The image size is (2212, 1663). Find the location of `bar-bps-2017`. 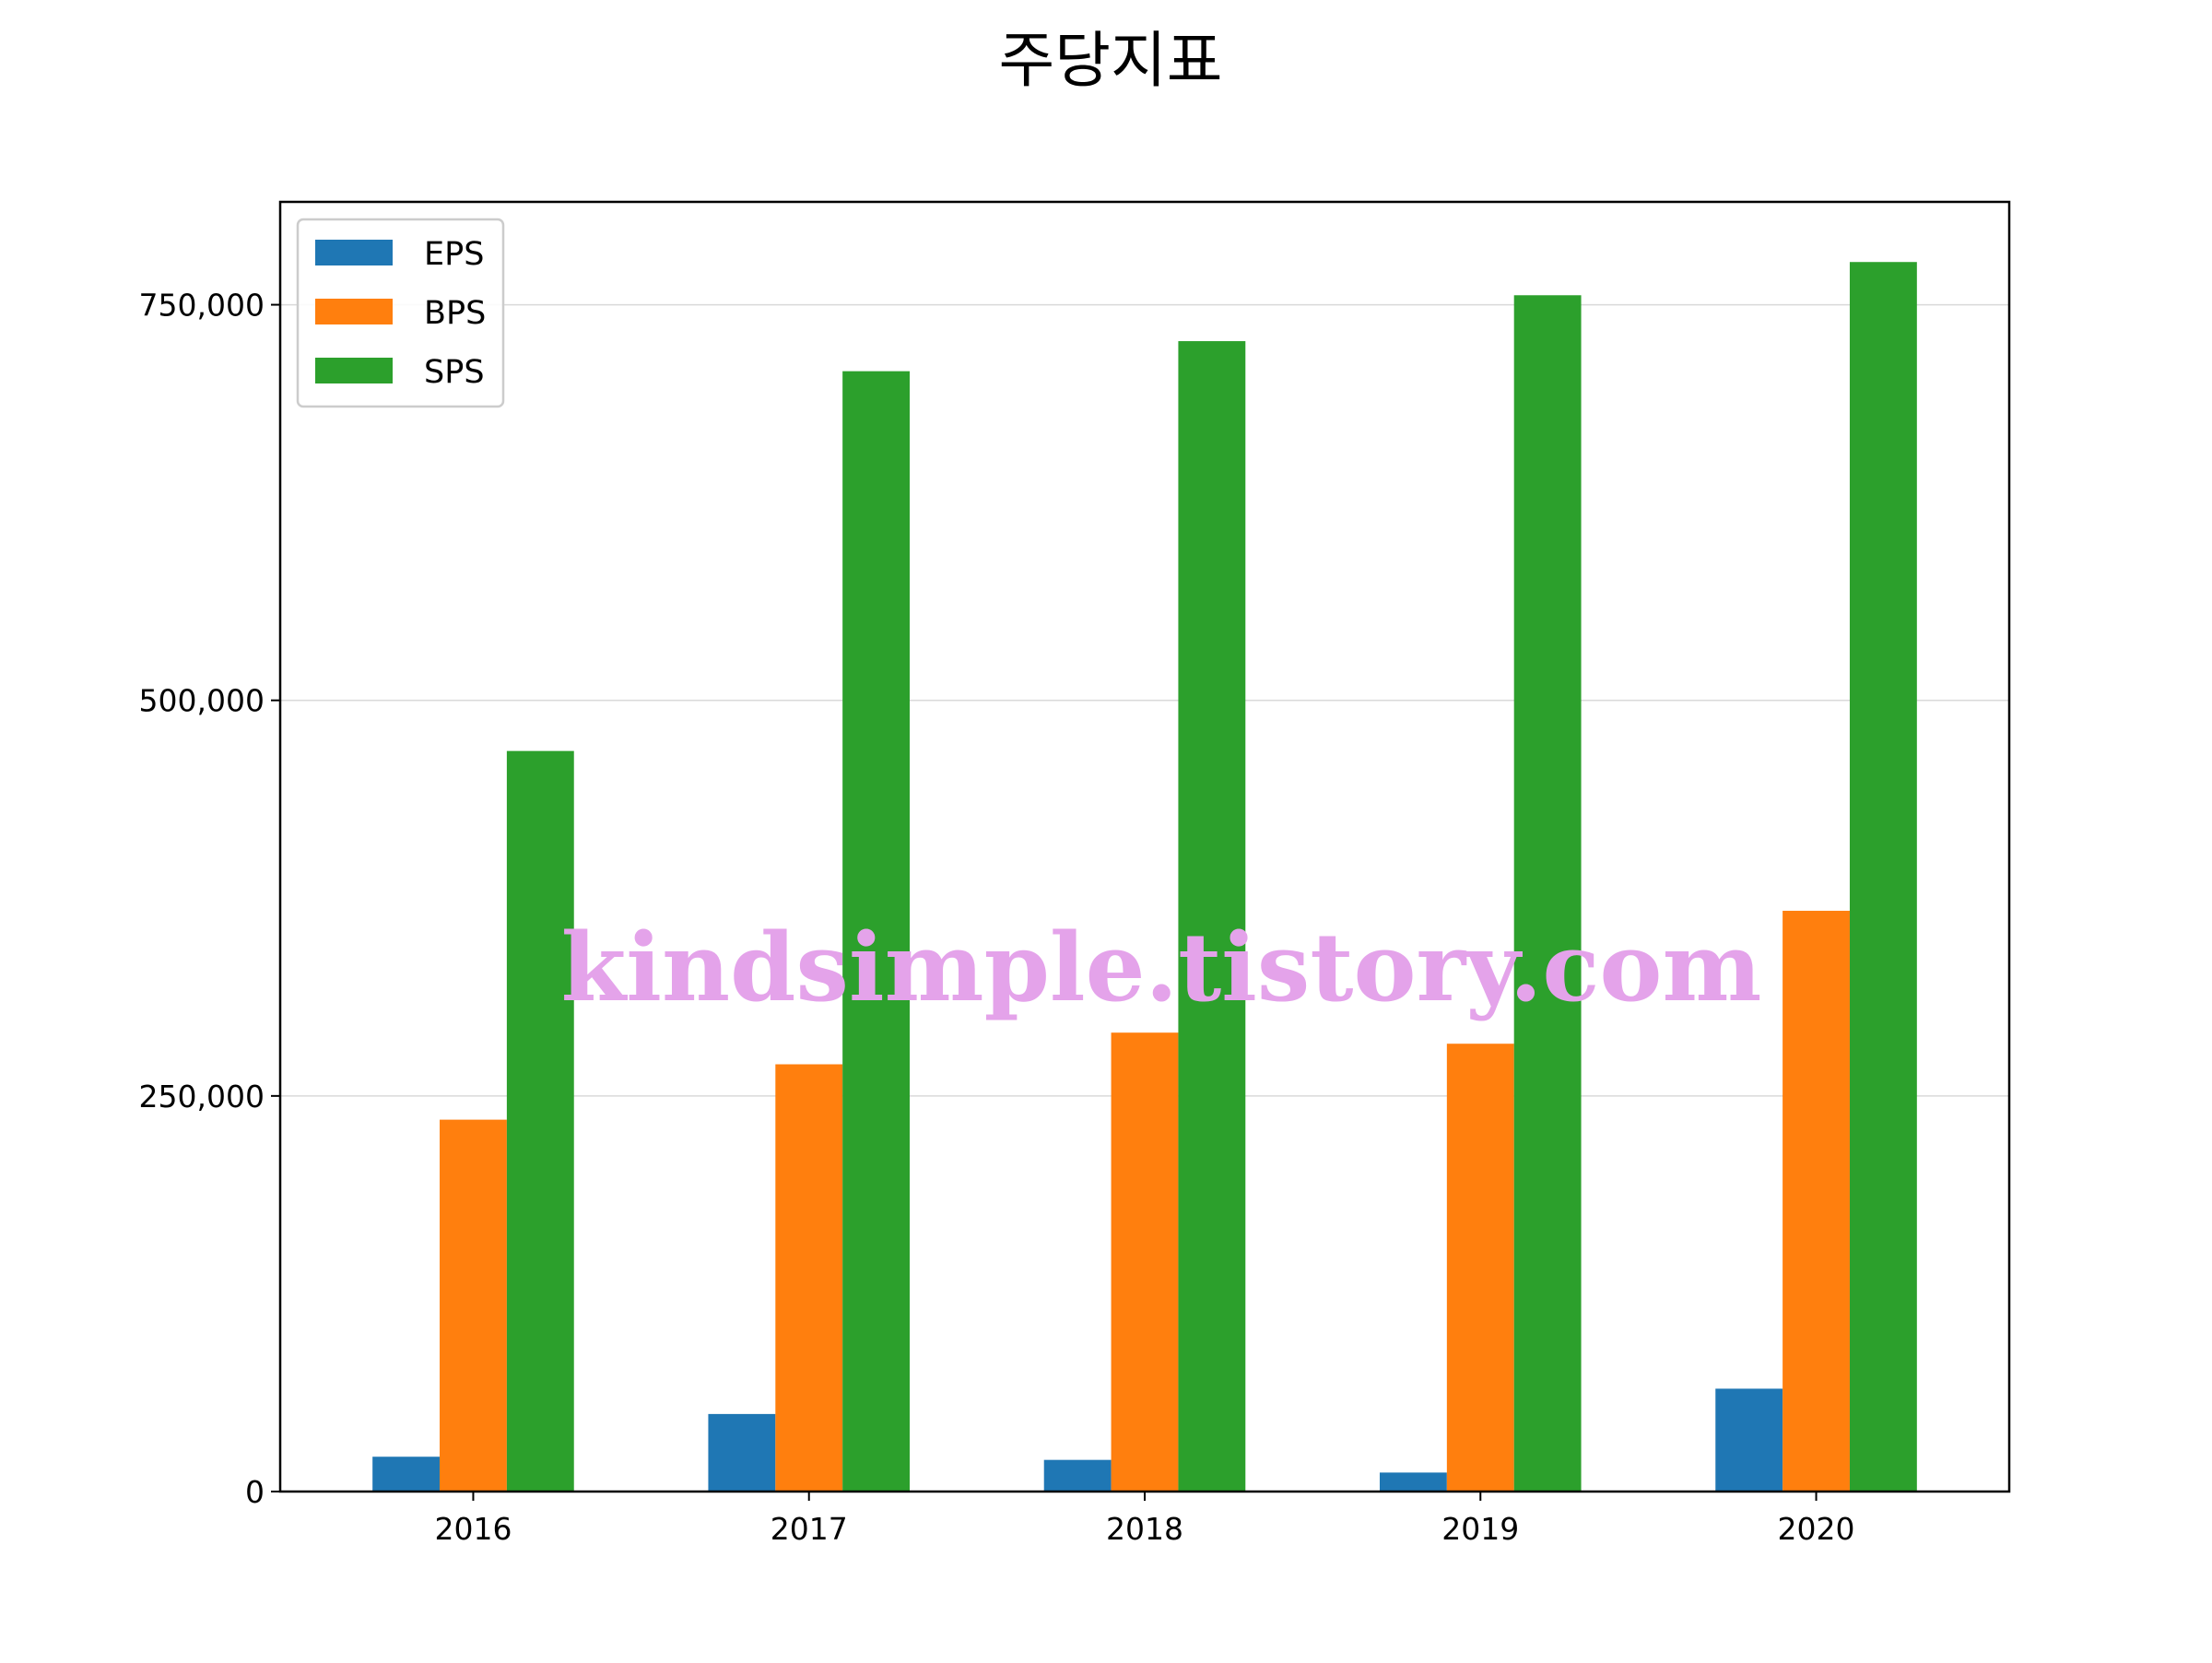

bar-bps-2017 is located at coordinates (809, 1278).